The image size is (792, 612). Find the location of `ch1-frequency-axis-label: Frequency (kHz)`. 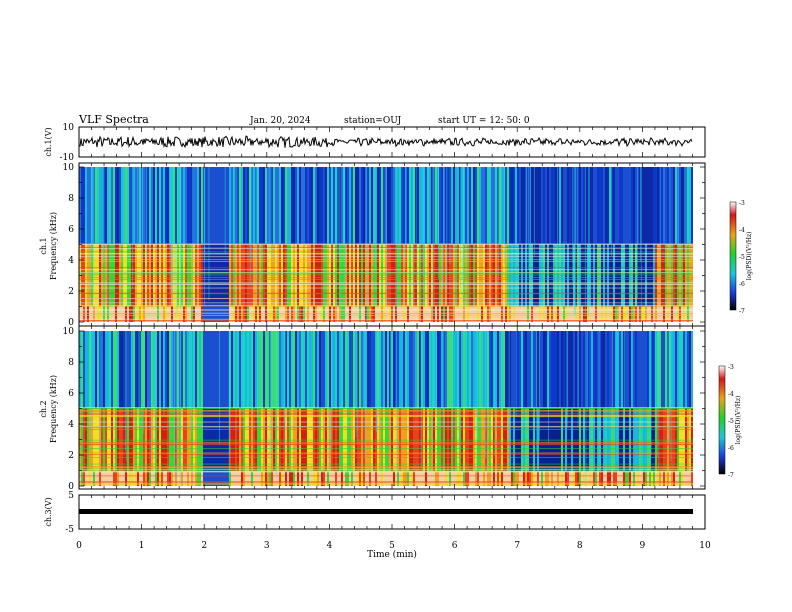

ch1-frequency-axis-label: Frequency (kHz) is located at coordinates (53, 246).